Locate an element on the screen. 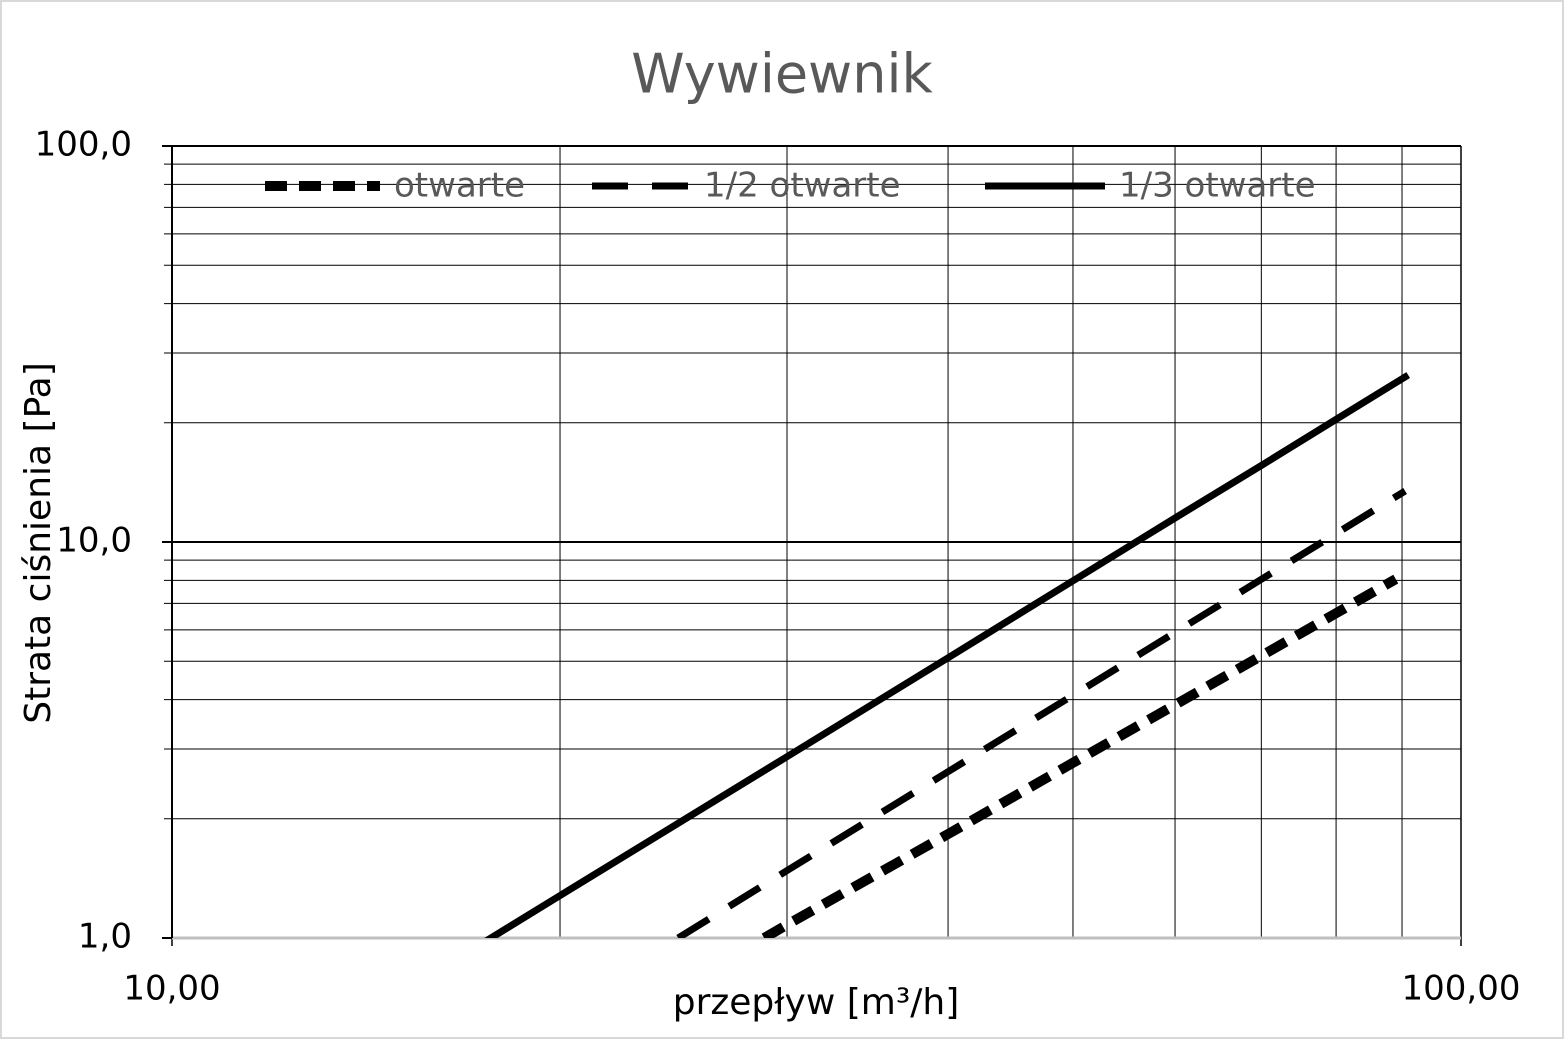 This screenshot has height=1039, width=1564. y-tick-label: 10,0 is located at coordinates (94, 541).